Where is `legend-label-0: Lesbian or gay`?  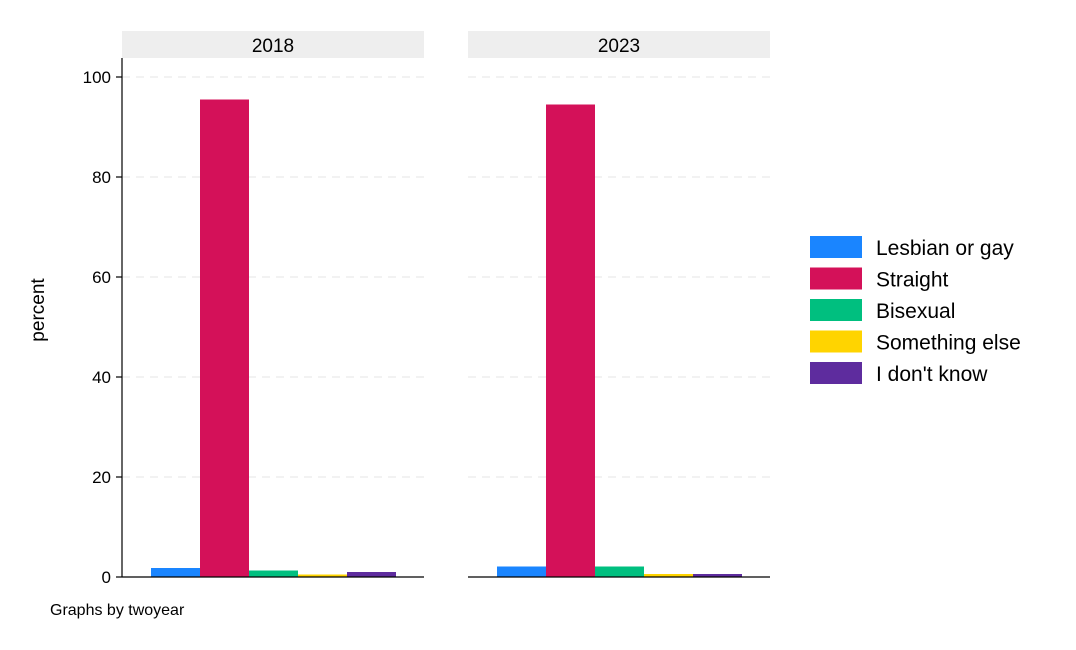 legend-label-0: Lesbian or gay is located at coordinates (945, 248).